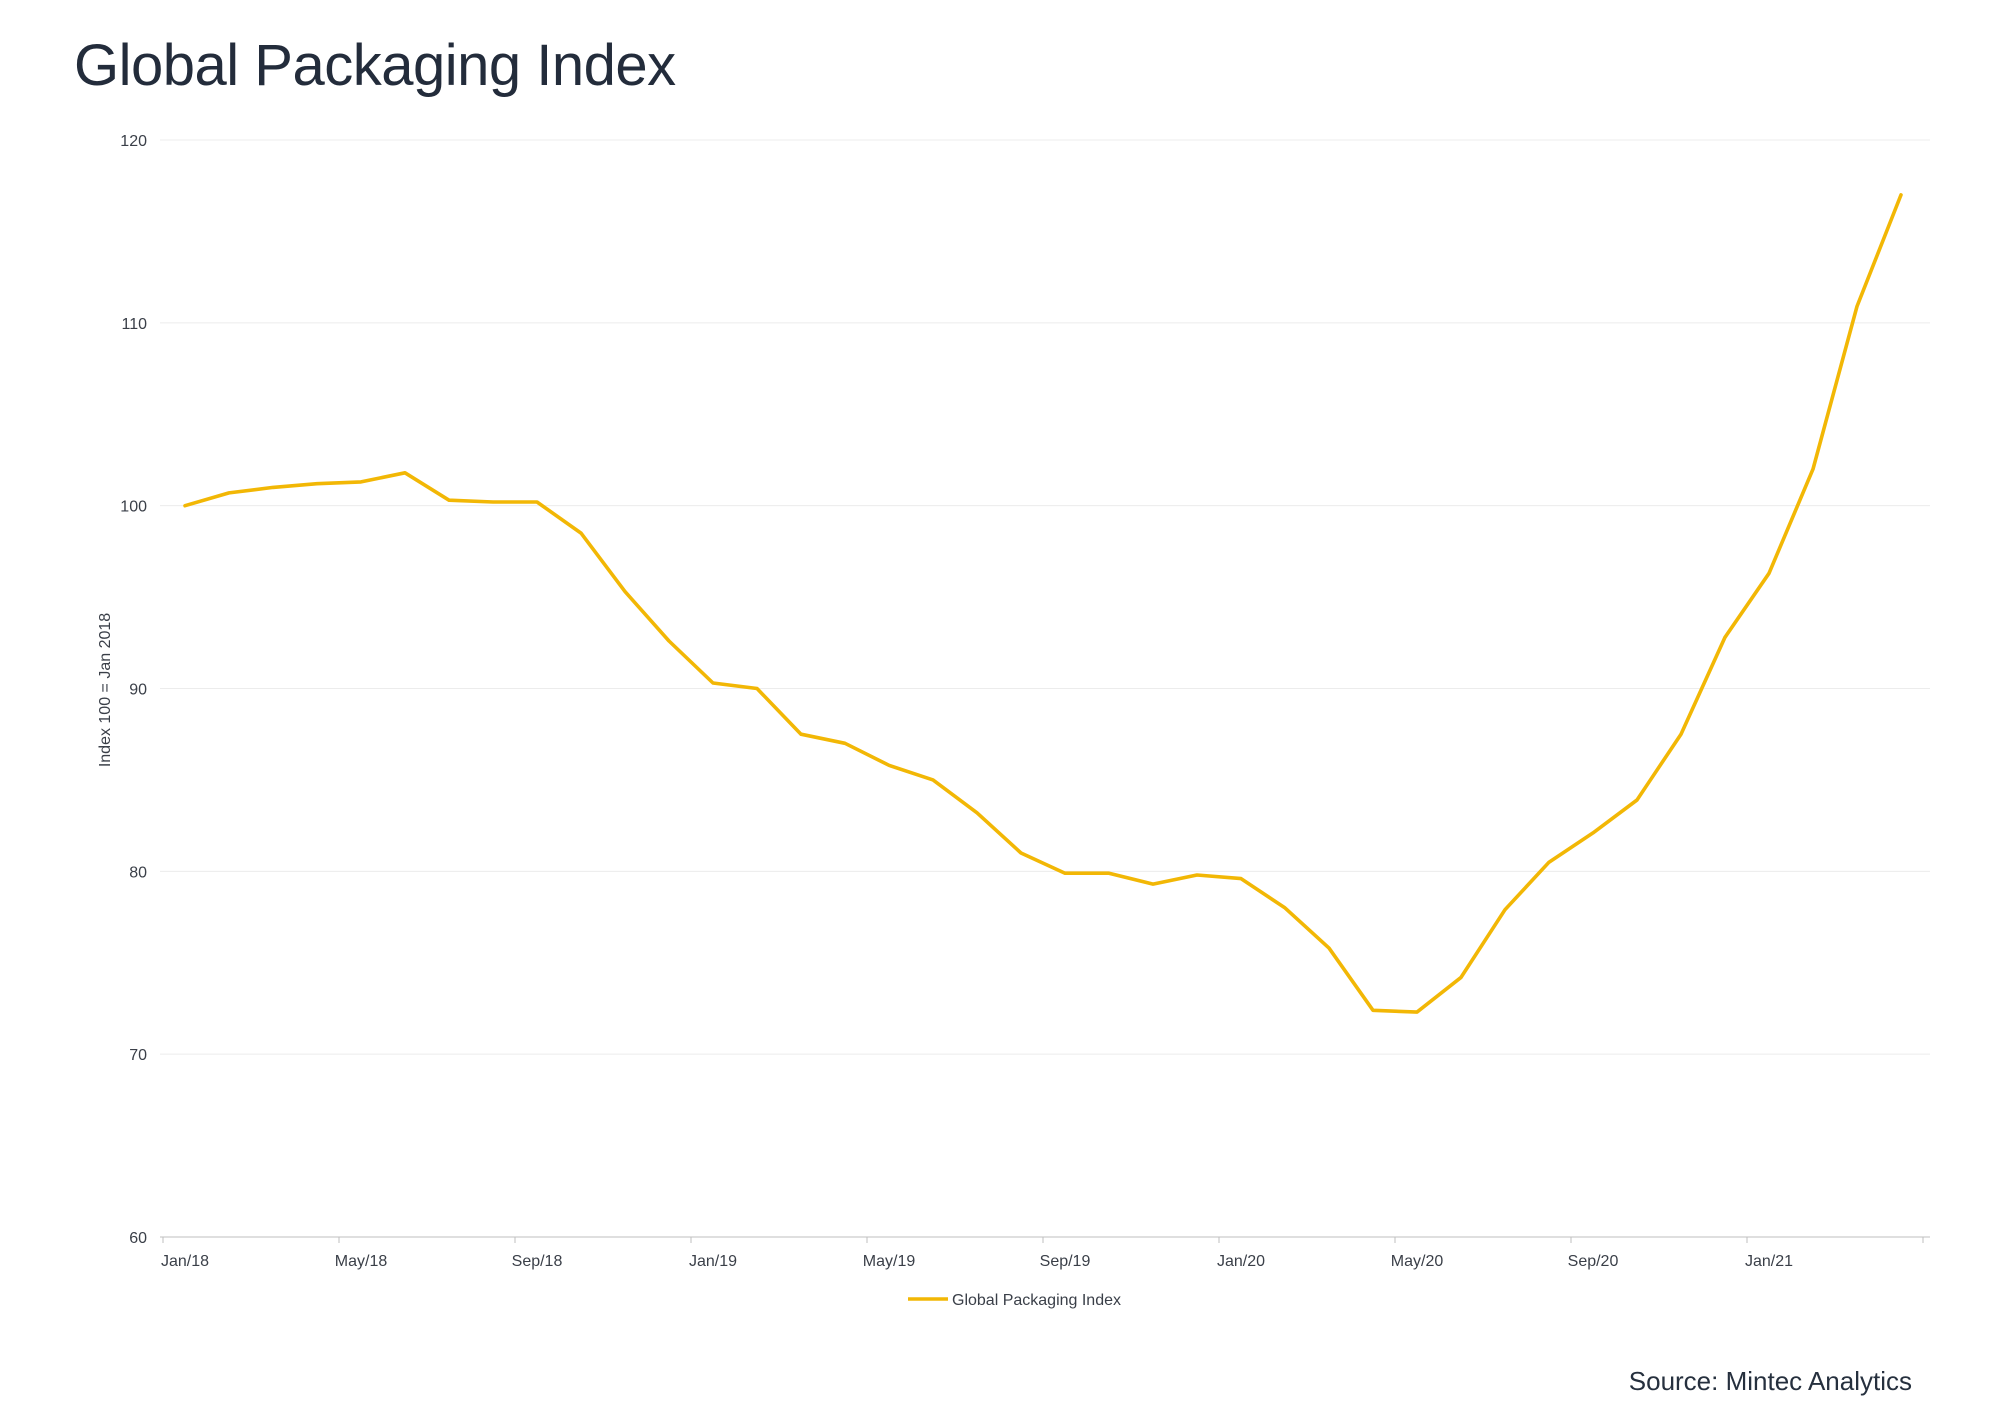  Describe the element at coordinates (138, 690) in the screenshot. I see `y-tick-label: 90` at that location.